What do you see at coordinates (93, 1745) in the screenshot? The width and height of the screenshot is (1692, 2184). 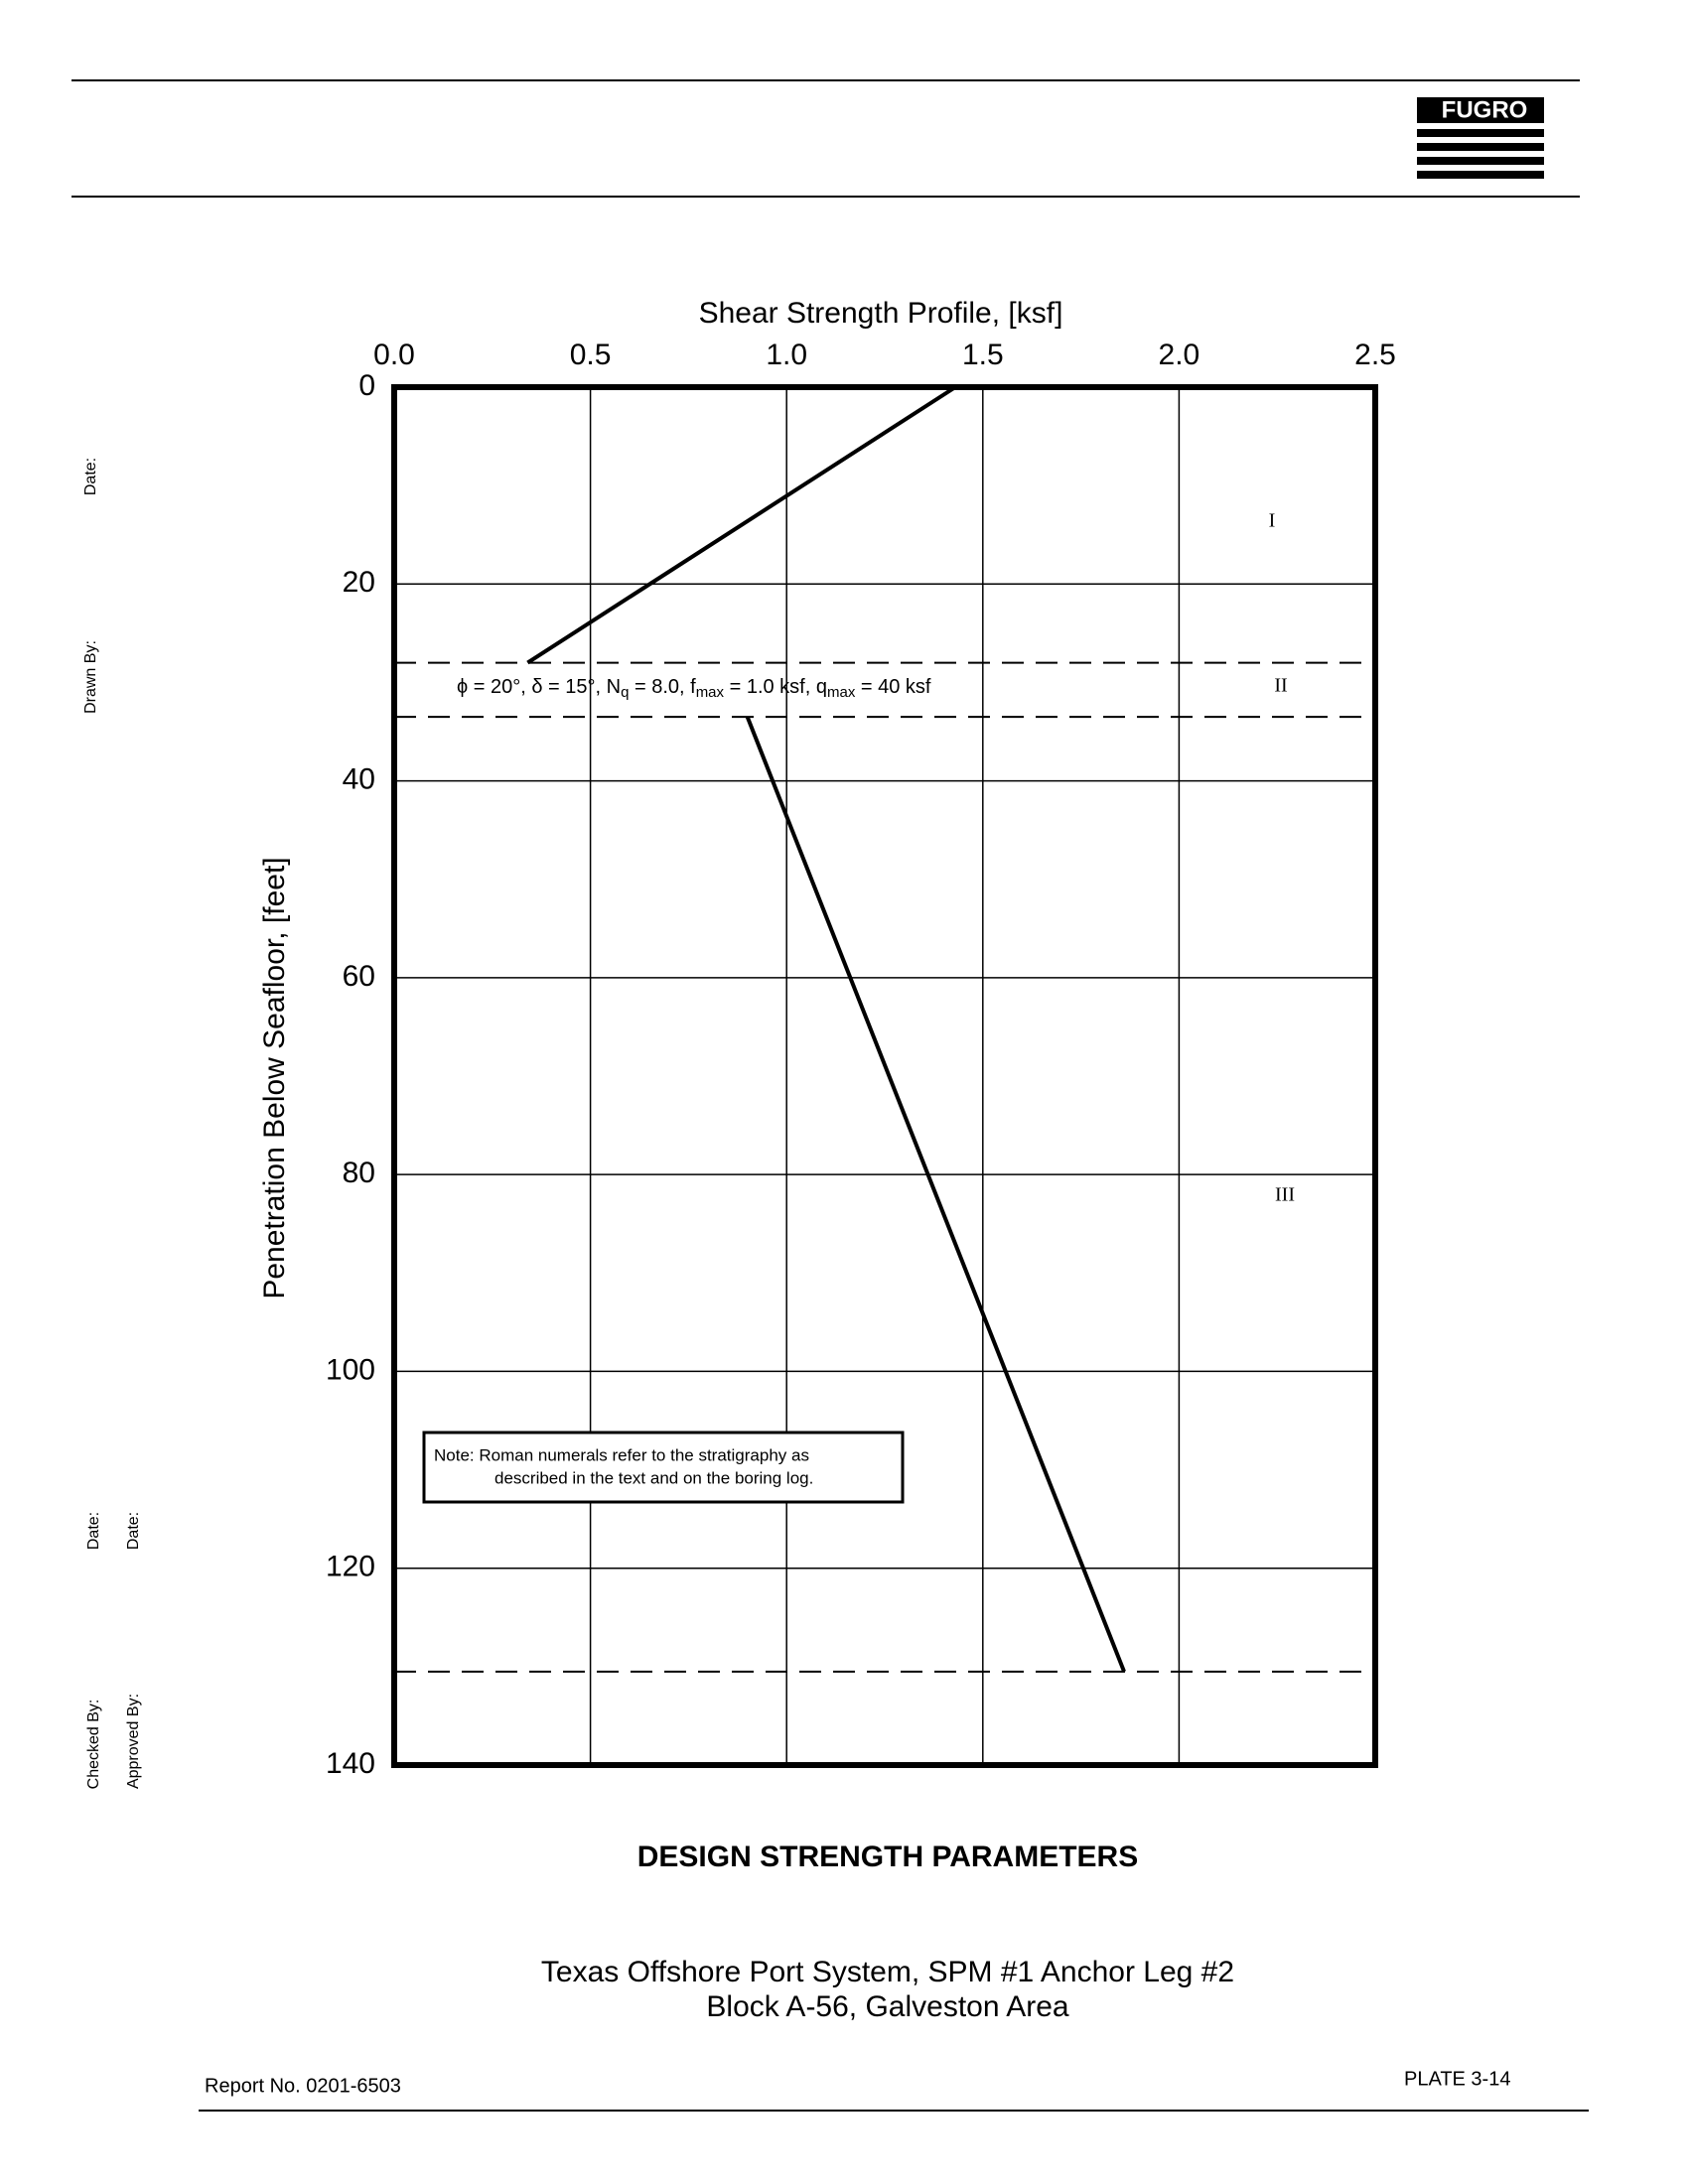 I see `signoff-label: Checked By:` at bounding box center [93, 1745].